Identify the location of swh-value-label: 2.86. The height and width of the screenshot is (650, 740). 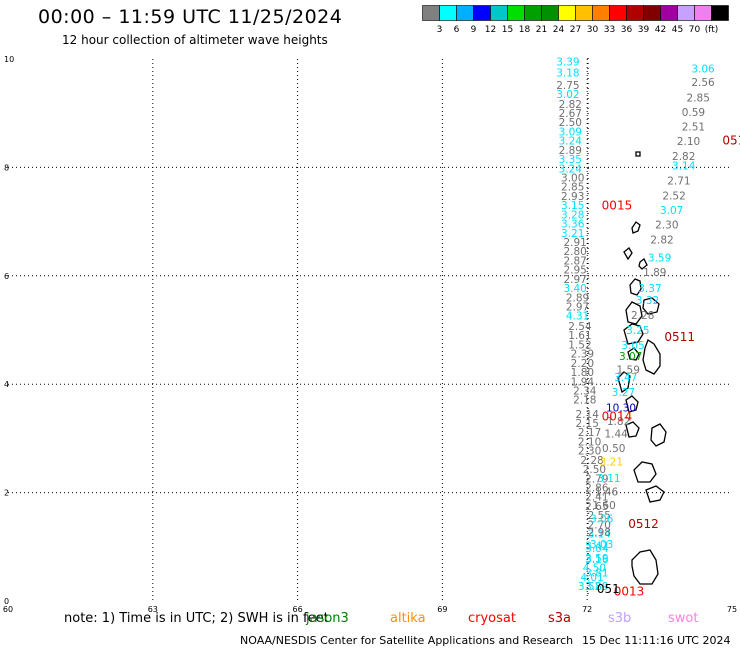
(597, 489).